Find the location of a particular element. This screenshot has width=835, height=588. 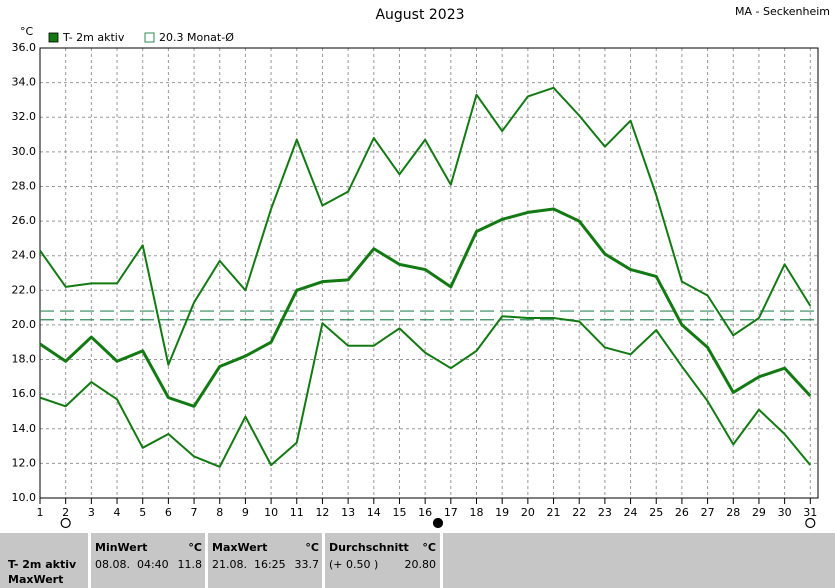

y-tick-label: 14.0 is located at coordinates (24, 428).